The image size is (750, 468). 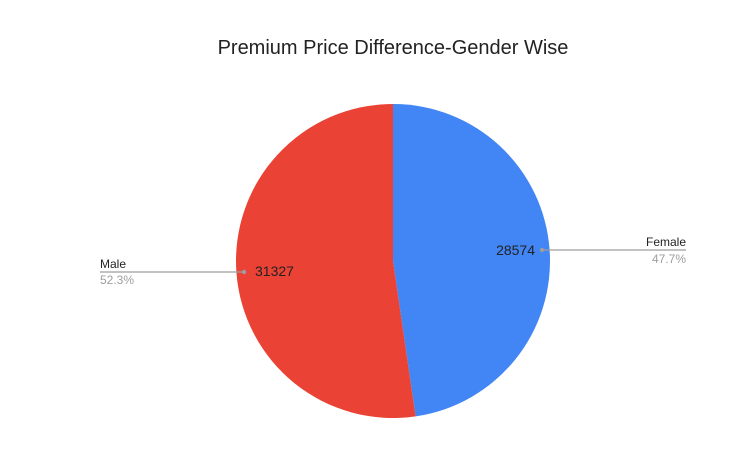 I want to click on female-legend-percent: 47.7%, so click(x=669, y=259).